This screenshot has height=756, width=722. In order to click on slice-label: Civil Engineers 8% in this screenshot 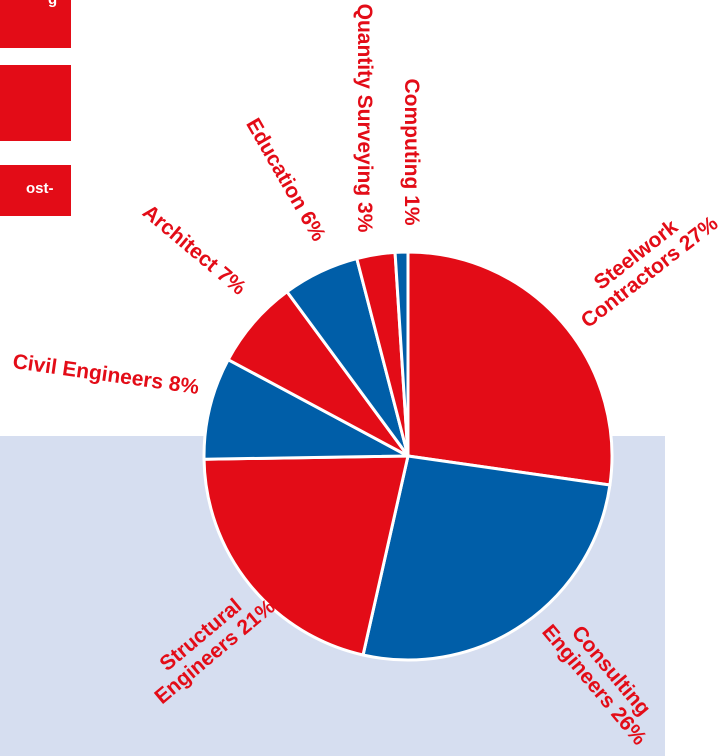, I will do `click(106, 374)`.